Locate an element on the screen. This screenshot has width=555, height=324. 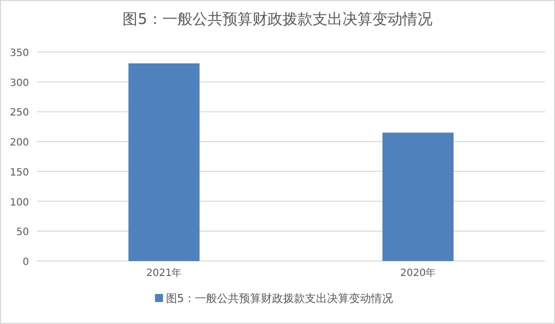
y-tick-label: 350 is located at coordinates (19, 53).